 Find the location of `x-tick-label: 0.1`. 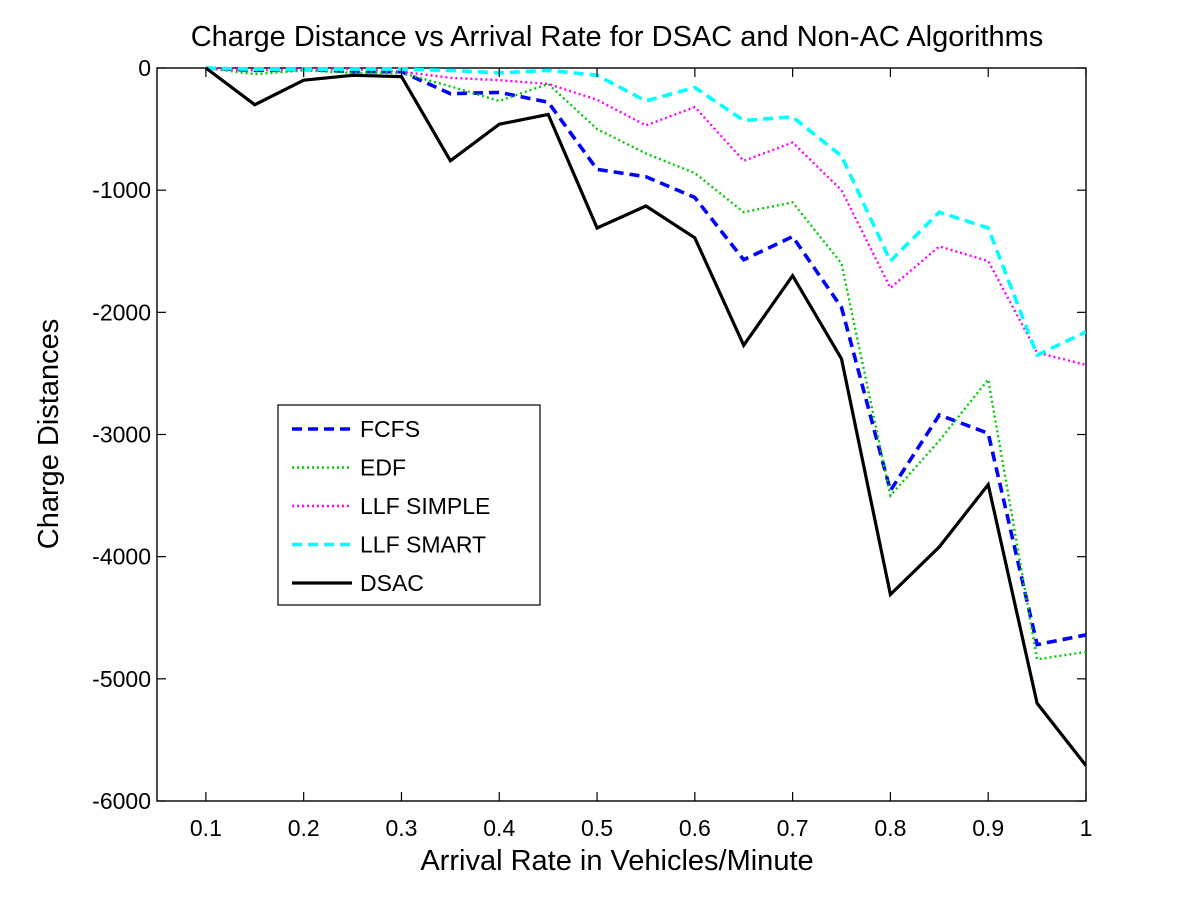

x-tick-label: 0.1 is located at coordinates (206, 828).